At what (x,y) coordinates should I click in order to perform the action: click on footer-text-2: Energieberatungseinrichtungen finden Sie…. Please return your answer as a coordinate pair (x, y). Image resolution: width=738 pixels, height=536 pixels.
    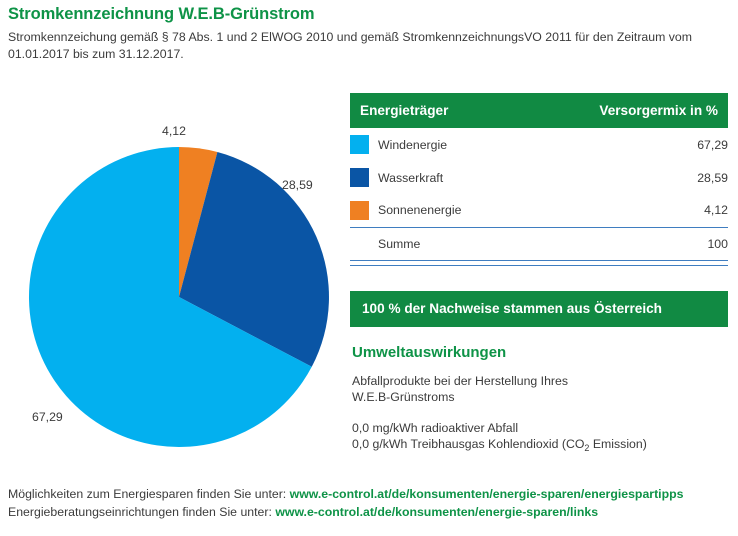
    Looking at the image, I should click on (142, 511).